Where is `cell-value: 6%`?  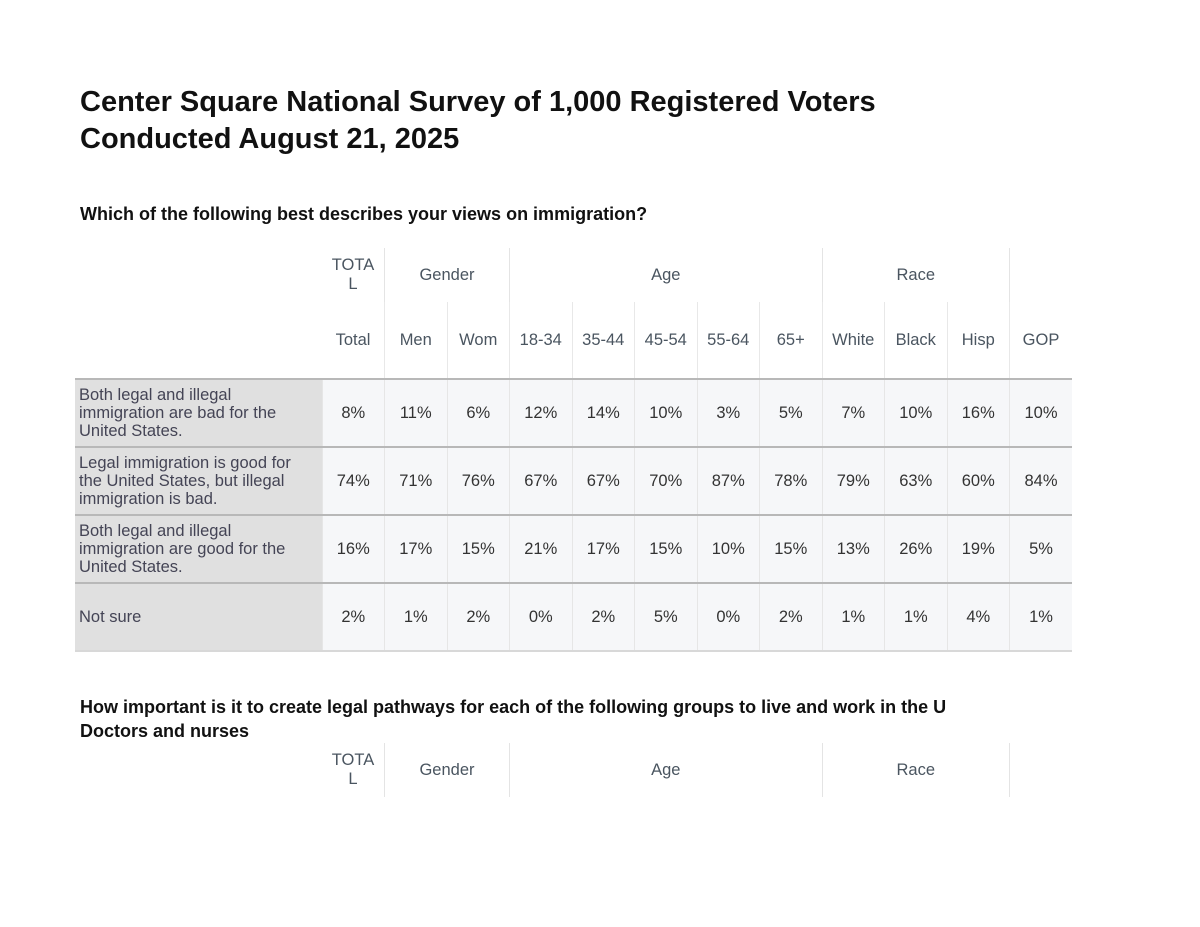
cell-value: 6% is located at coordinates (478, 413).